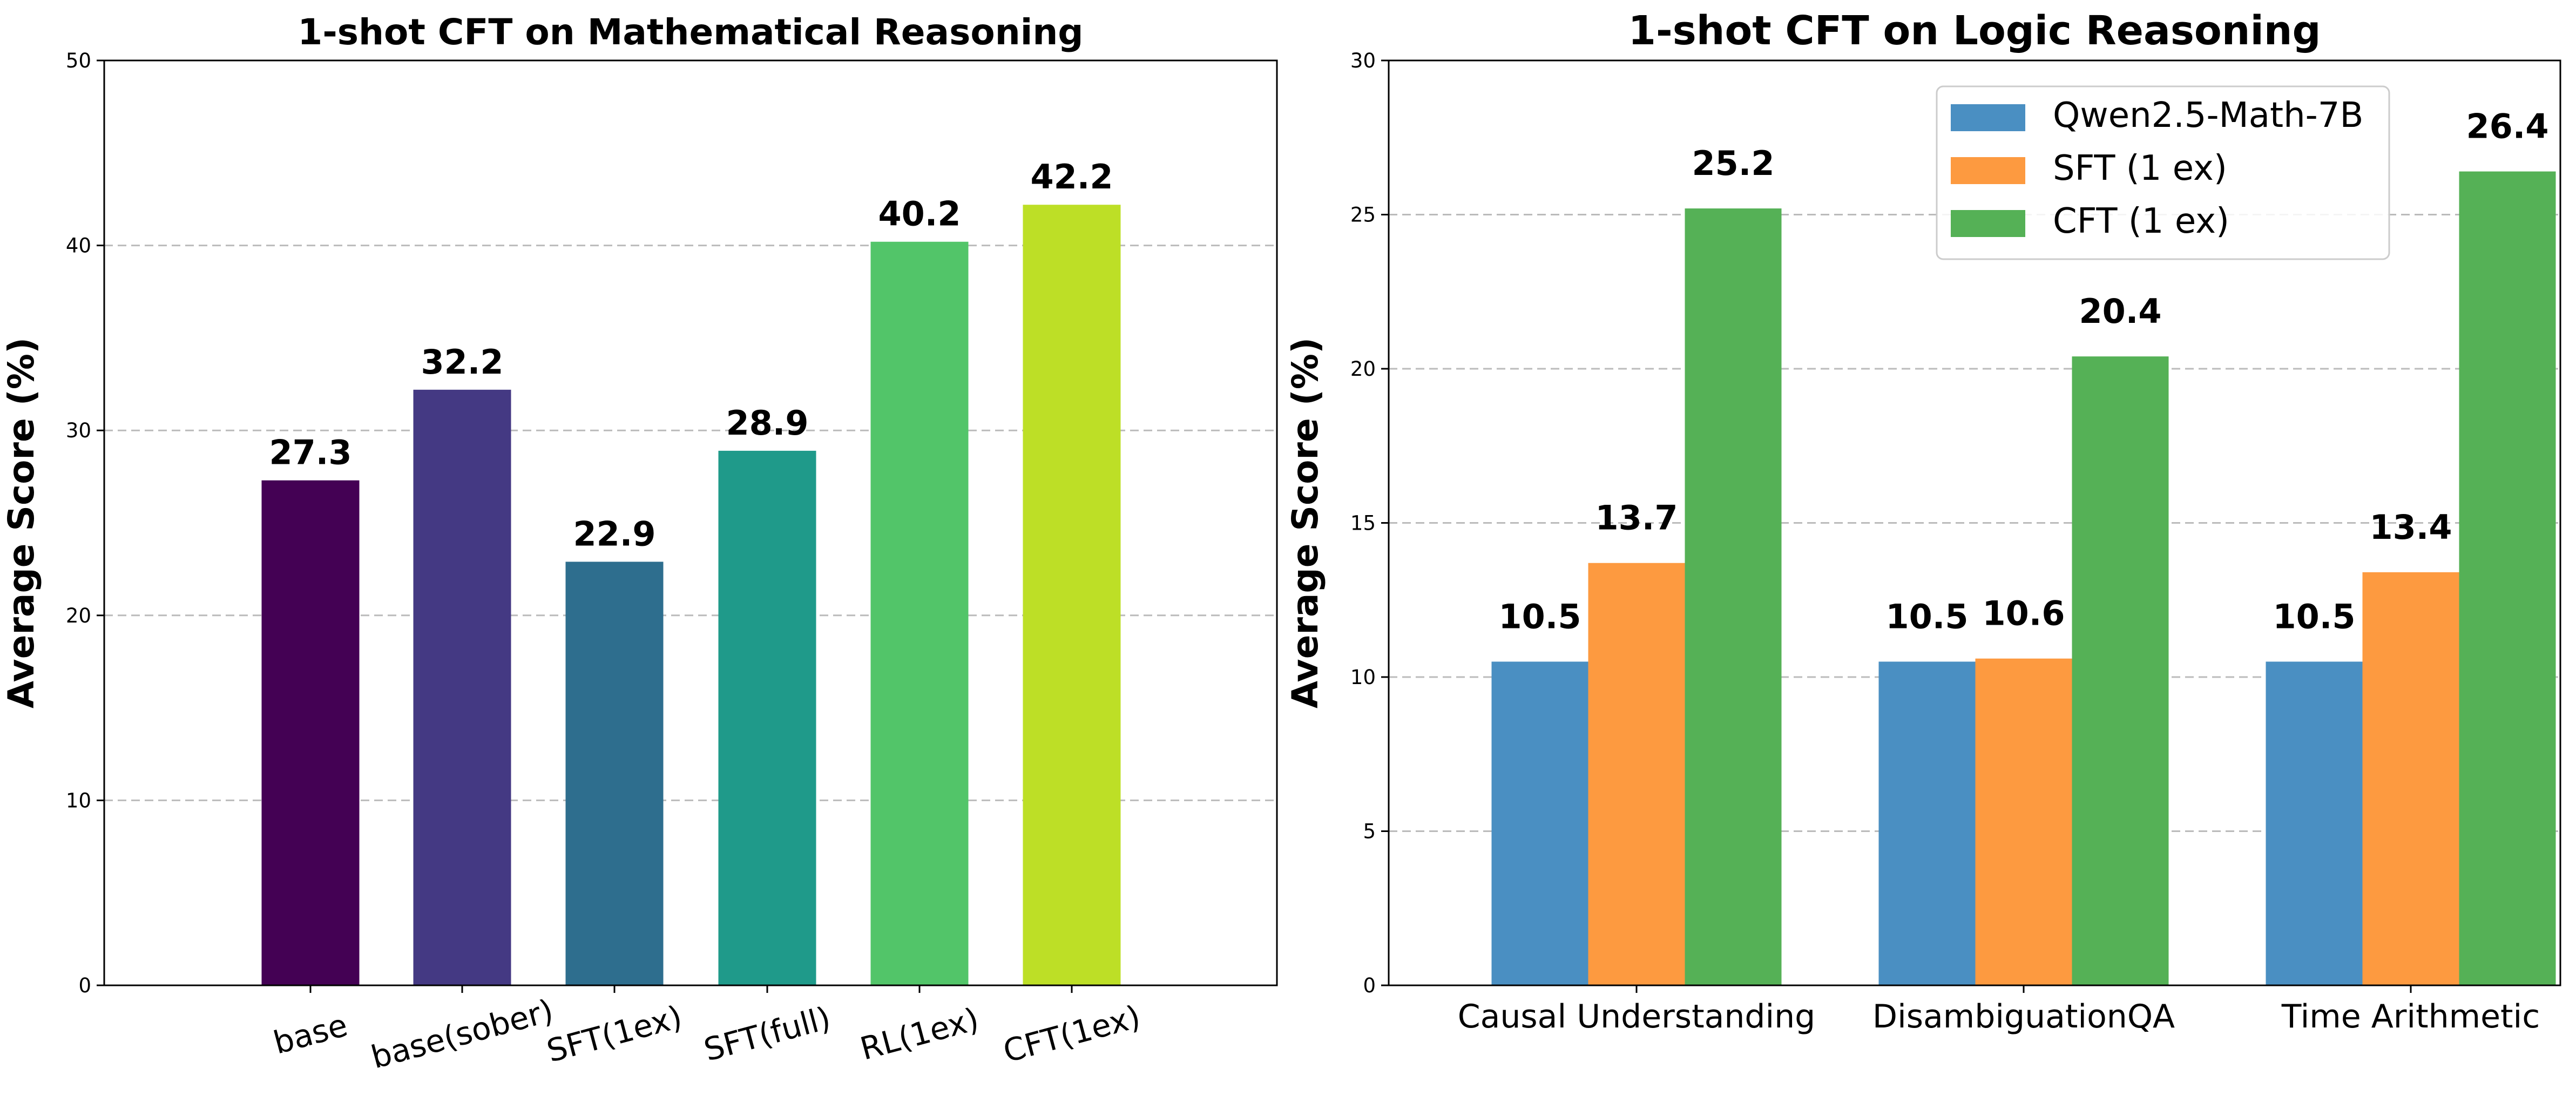 This screenshot has height=1116, width=2576. Describe the element at coordinates (1072, 177) in the screenshot. I see `bar-value-label: 42.2` at that location.